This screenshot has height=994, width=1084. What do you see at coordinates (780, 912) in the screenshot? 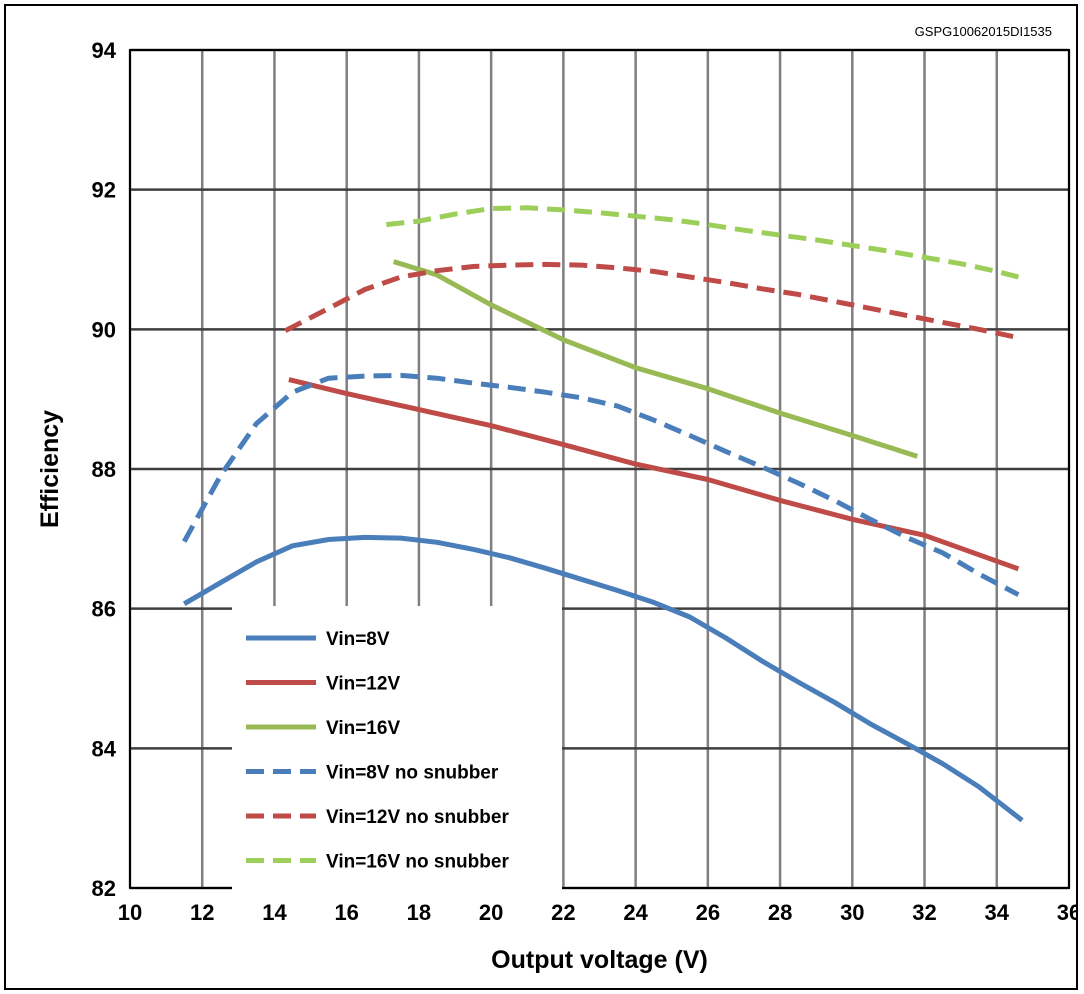
I see `x-tick-label: 28` at bounding box center [780, 912].